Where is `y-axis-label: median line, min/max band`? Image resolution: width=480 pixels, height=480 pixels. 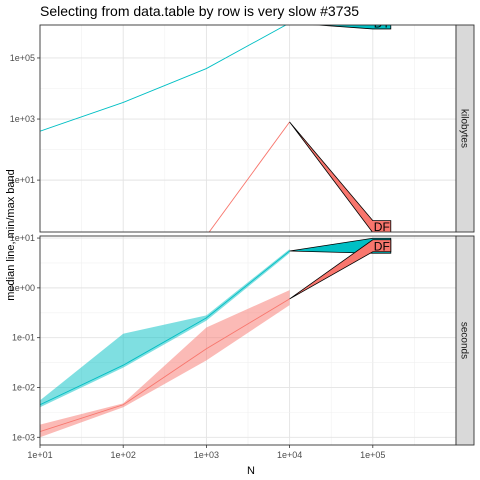
y-axis-label: median line, min/max band is located at coordinates (11, 234).